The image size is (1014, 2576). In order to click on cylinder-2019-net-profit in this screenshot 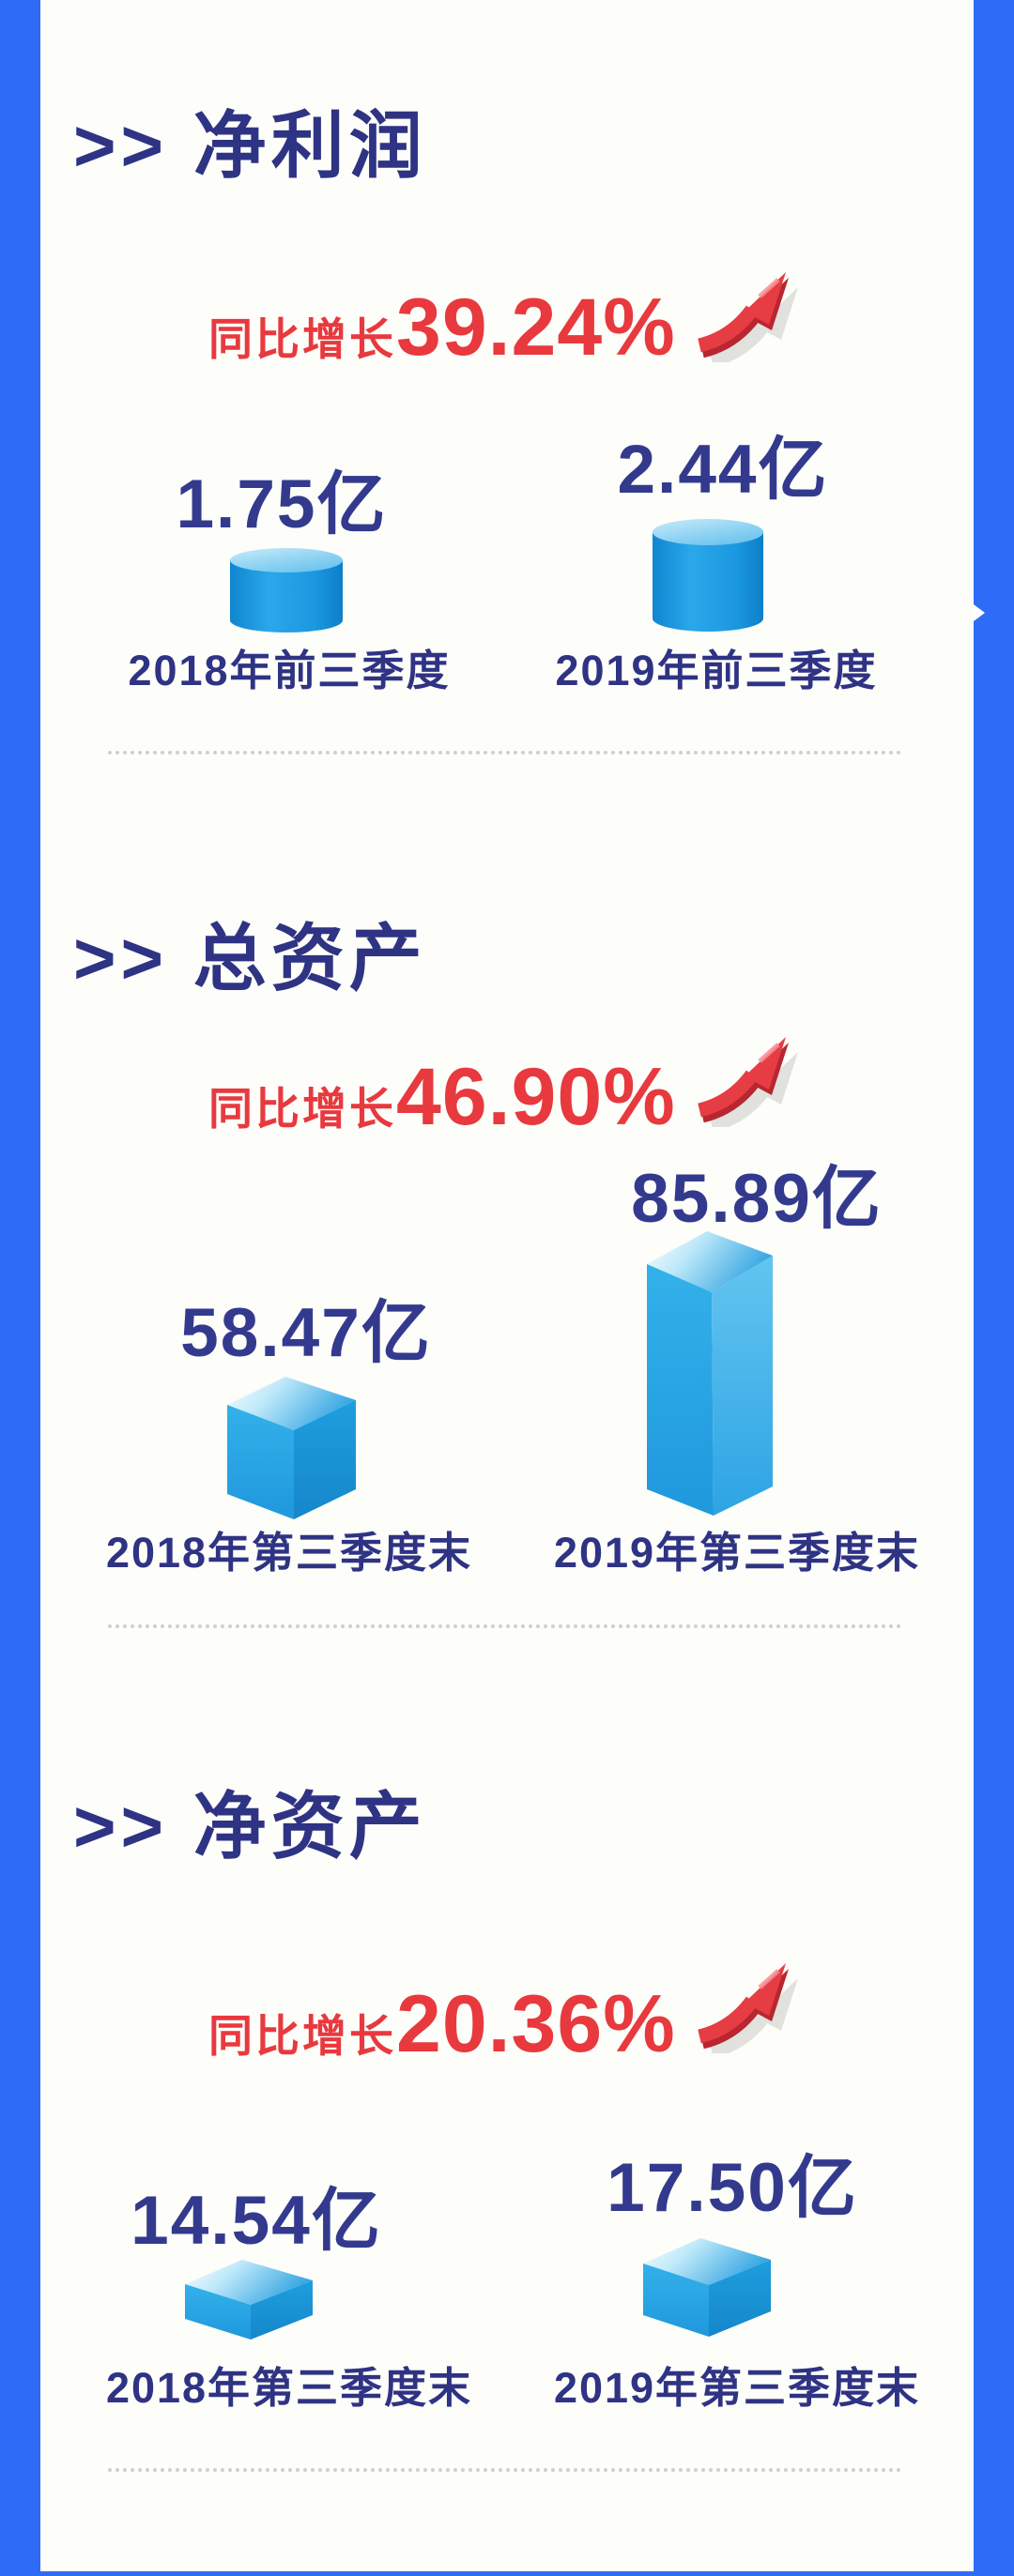, I will do `click(708, 575)`.